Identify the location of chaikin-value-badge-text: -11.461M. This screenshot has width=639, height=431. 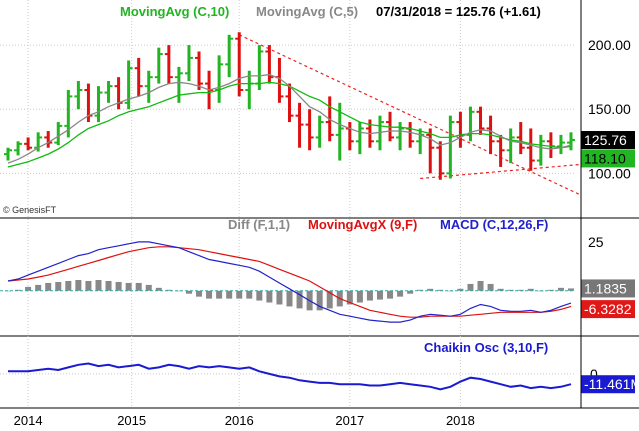
(611, 384).